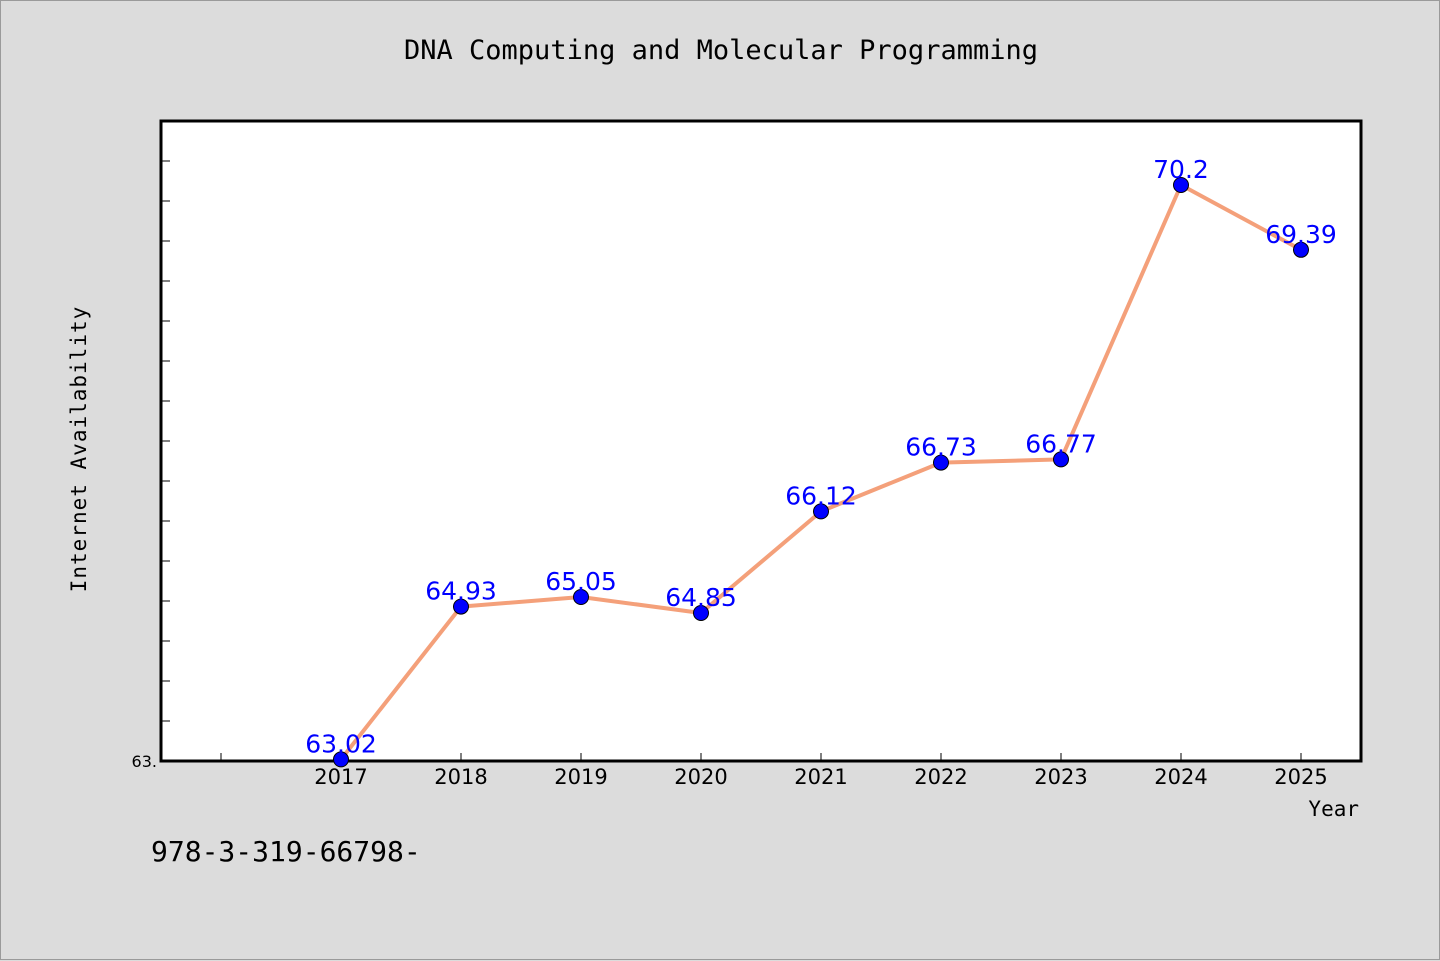  Describe the element at coordinates (1060, 777) in the screenshot. I see `x-tick-label: 2023` at that location.